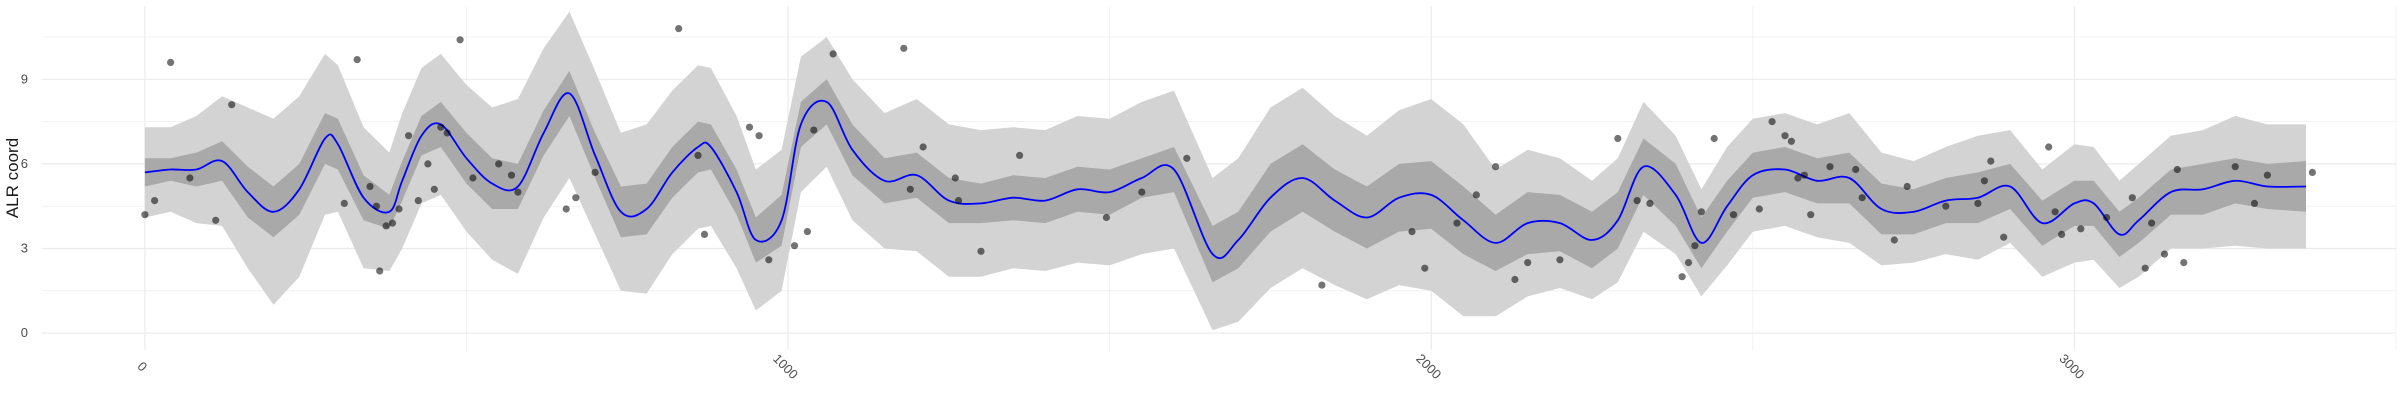 The height and width of the screenshot is (400, 2400). I want to click on y-tick-label: 9, so click(24, 78).